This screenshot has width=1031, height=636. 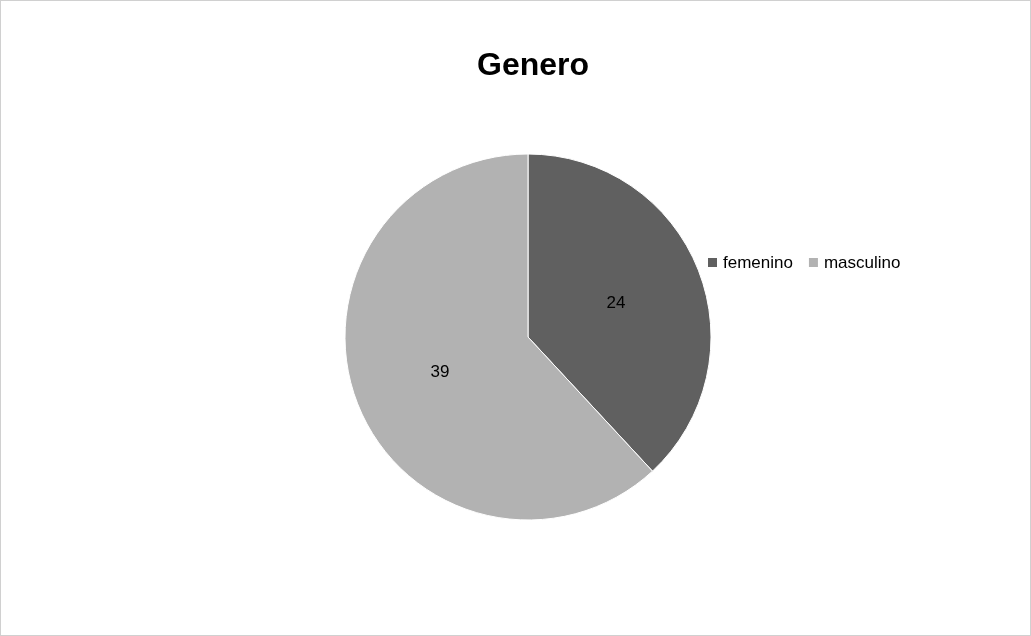 What do you see at coordinates (862, 262) in the screenshot?
I see `legend-label: masculino` at bounding box center [862, 262].